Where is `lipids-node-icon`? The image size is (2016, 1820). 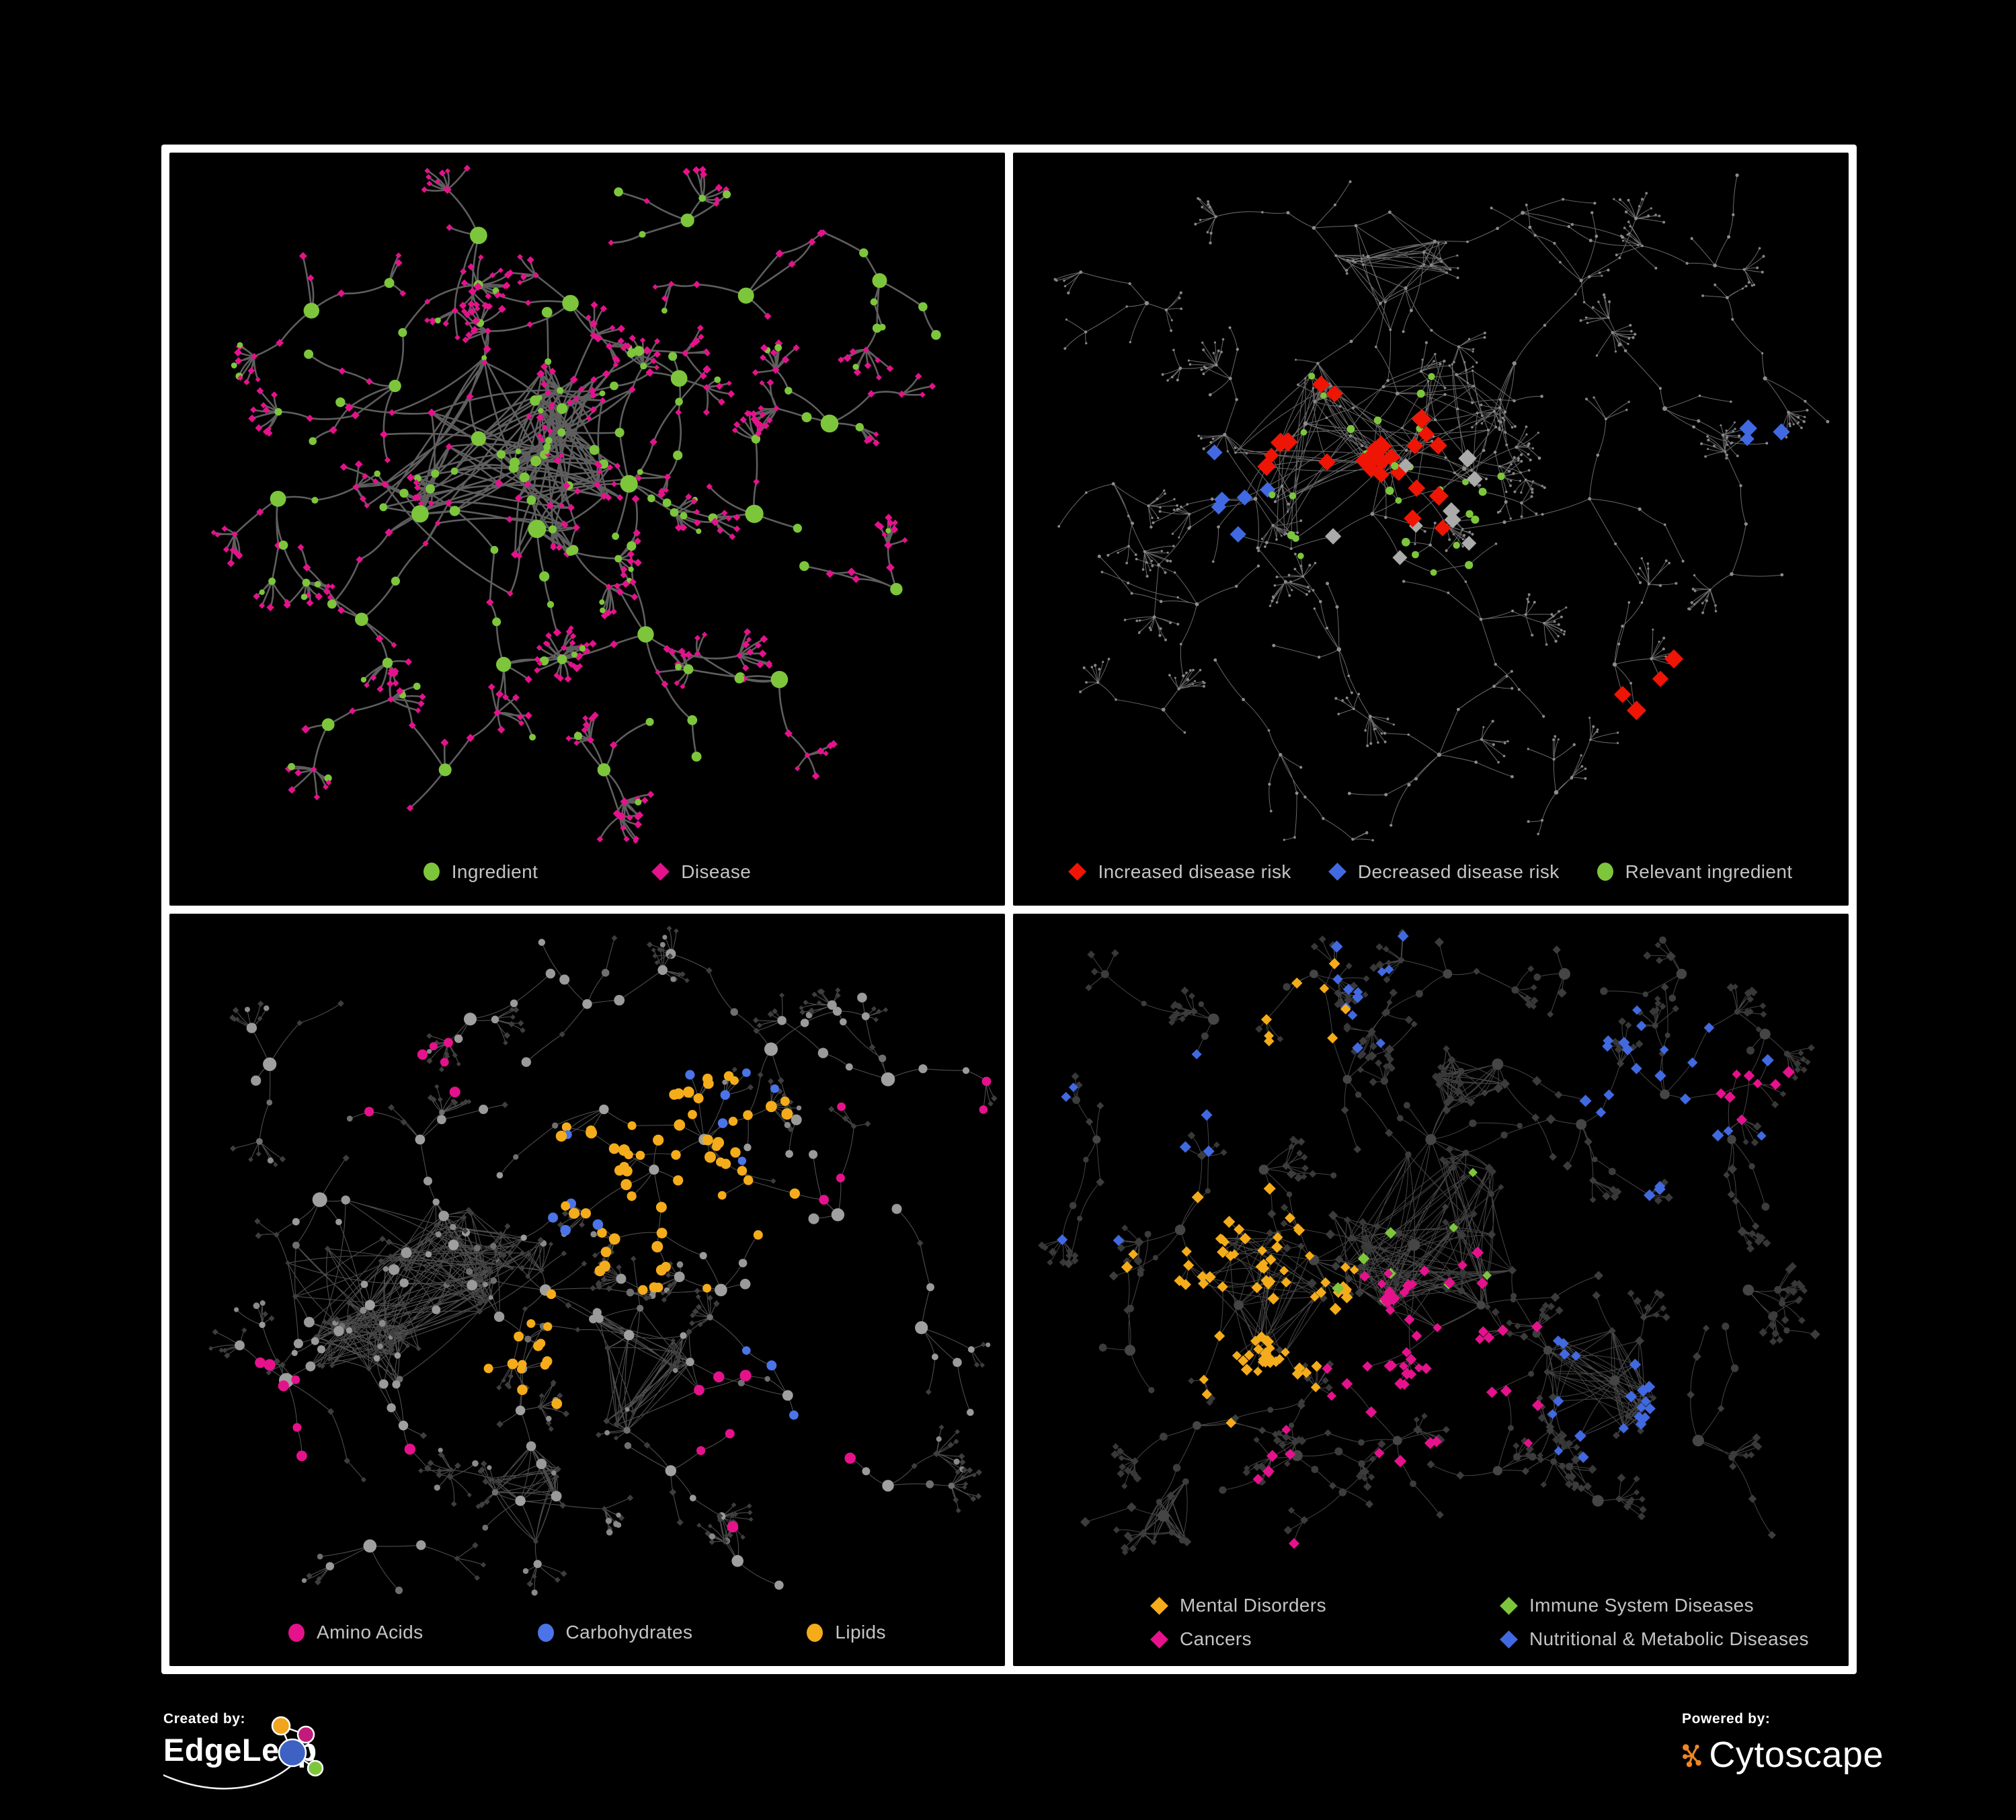 lipids-node-icon is located at coordinates (815, 1632).